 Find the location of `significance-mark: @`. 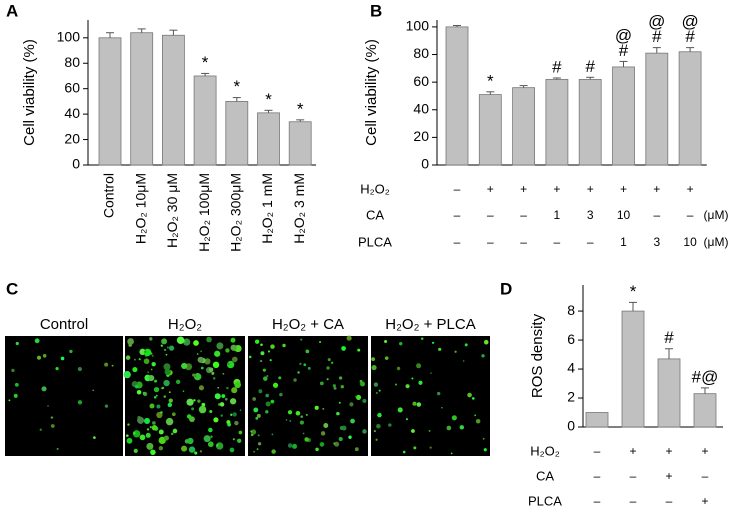

significance-mark: @ is located at coordinates (623, 35).